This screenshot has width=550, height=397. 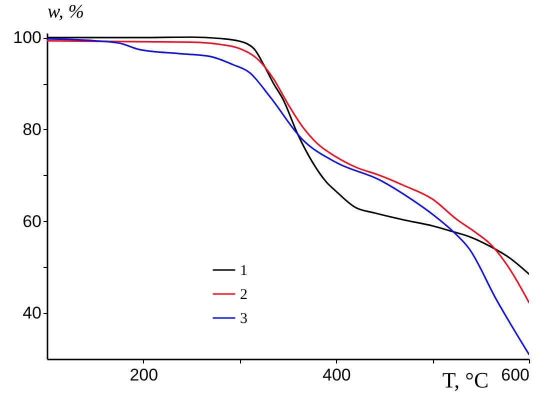 I want to click on y-tick-label: 40, so click(x=32, y=313).